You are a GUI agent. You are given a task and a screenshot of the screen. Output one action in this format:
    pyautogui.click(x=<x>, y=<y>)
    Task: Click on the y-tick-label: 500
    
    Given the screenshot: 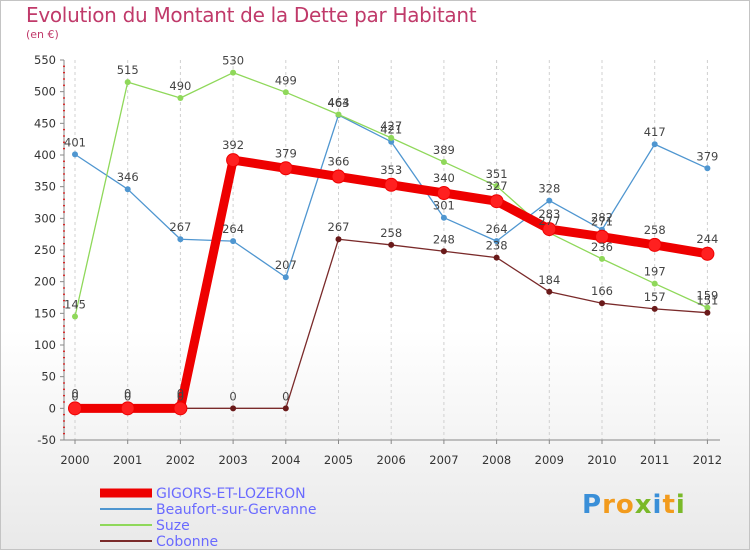 What is the action you would take?
    pyautogui.click(x=45, y=92)
    